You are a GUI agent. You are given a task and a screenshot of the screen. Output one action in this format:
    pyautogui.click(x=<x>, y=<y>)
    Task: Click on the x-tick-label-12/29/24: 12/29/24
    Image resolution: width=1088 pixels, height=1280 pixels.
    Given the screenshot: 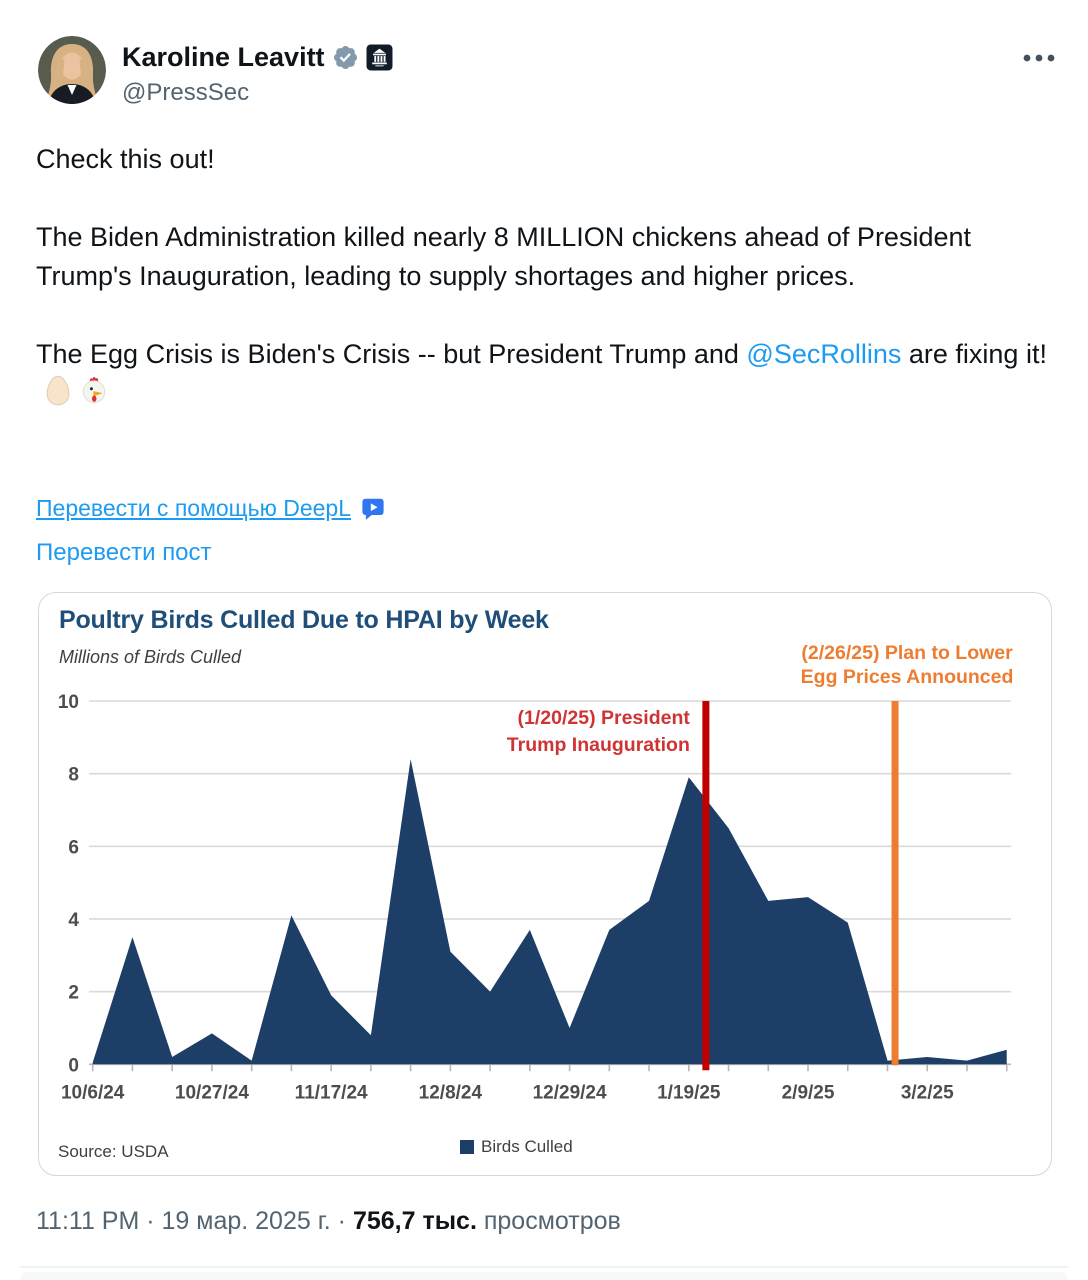 What is the action you would take?
    pyautogui.click(x=570, y=1092)
    